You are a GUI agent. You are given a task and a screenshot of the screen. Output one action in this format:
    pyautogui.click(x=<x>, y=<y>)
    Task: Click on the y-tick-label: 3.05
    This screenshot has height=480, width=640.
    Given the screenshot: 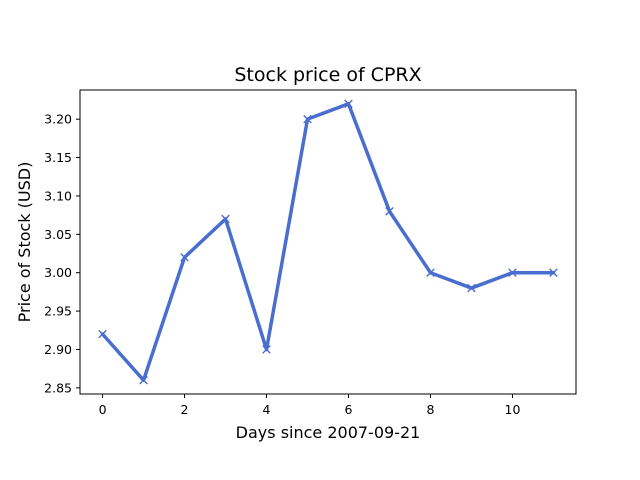 What is the action you would take?
    pyautogui.click(x=58, y=234)
    